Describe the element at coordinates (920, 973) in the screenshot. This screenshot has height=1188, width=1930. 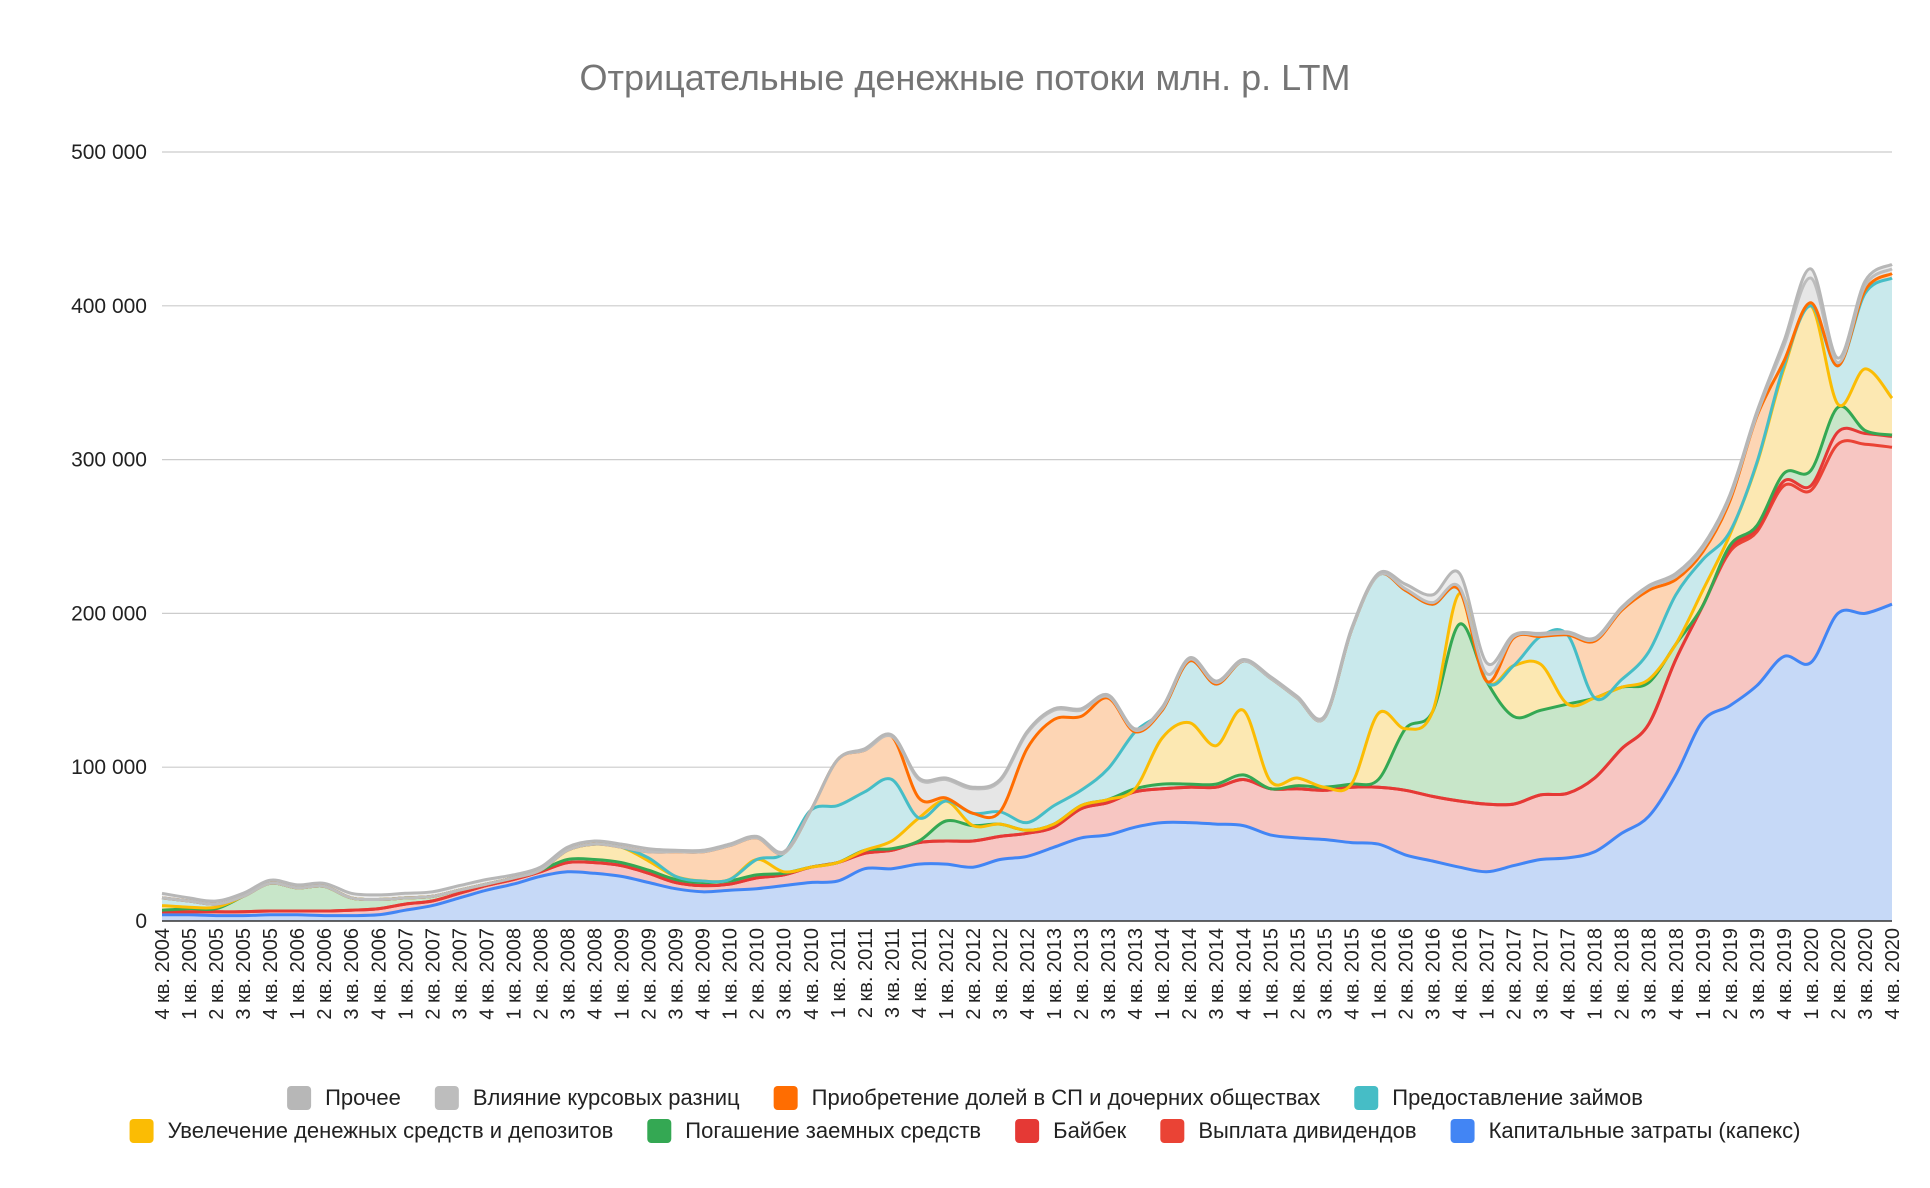
I see `x-tick-label: 4 кв. 2011` at that location.